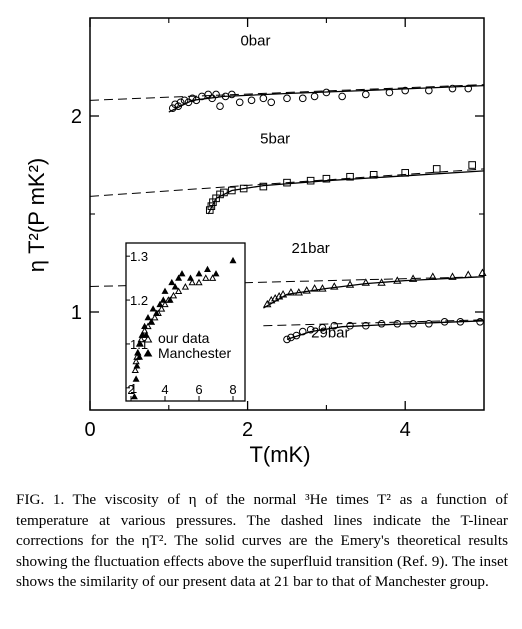 Image resolution: width=522 pixels, height=629 pixels. I want to click on inset-x-tick-label: 8, so click(232, 389).